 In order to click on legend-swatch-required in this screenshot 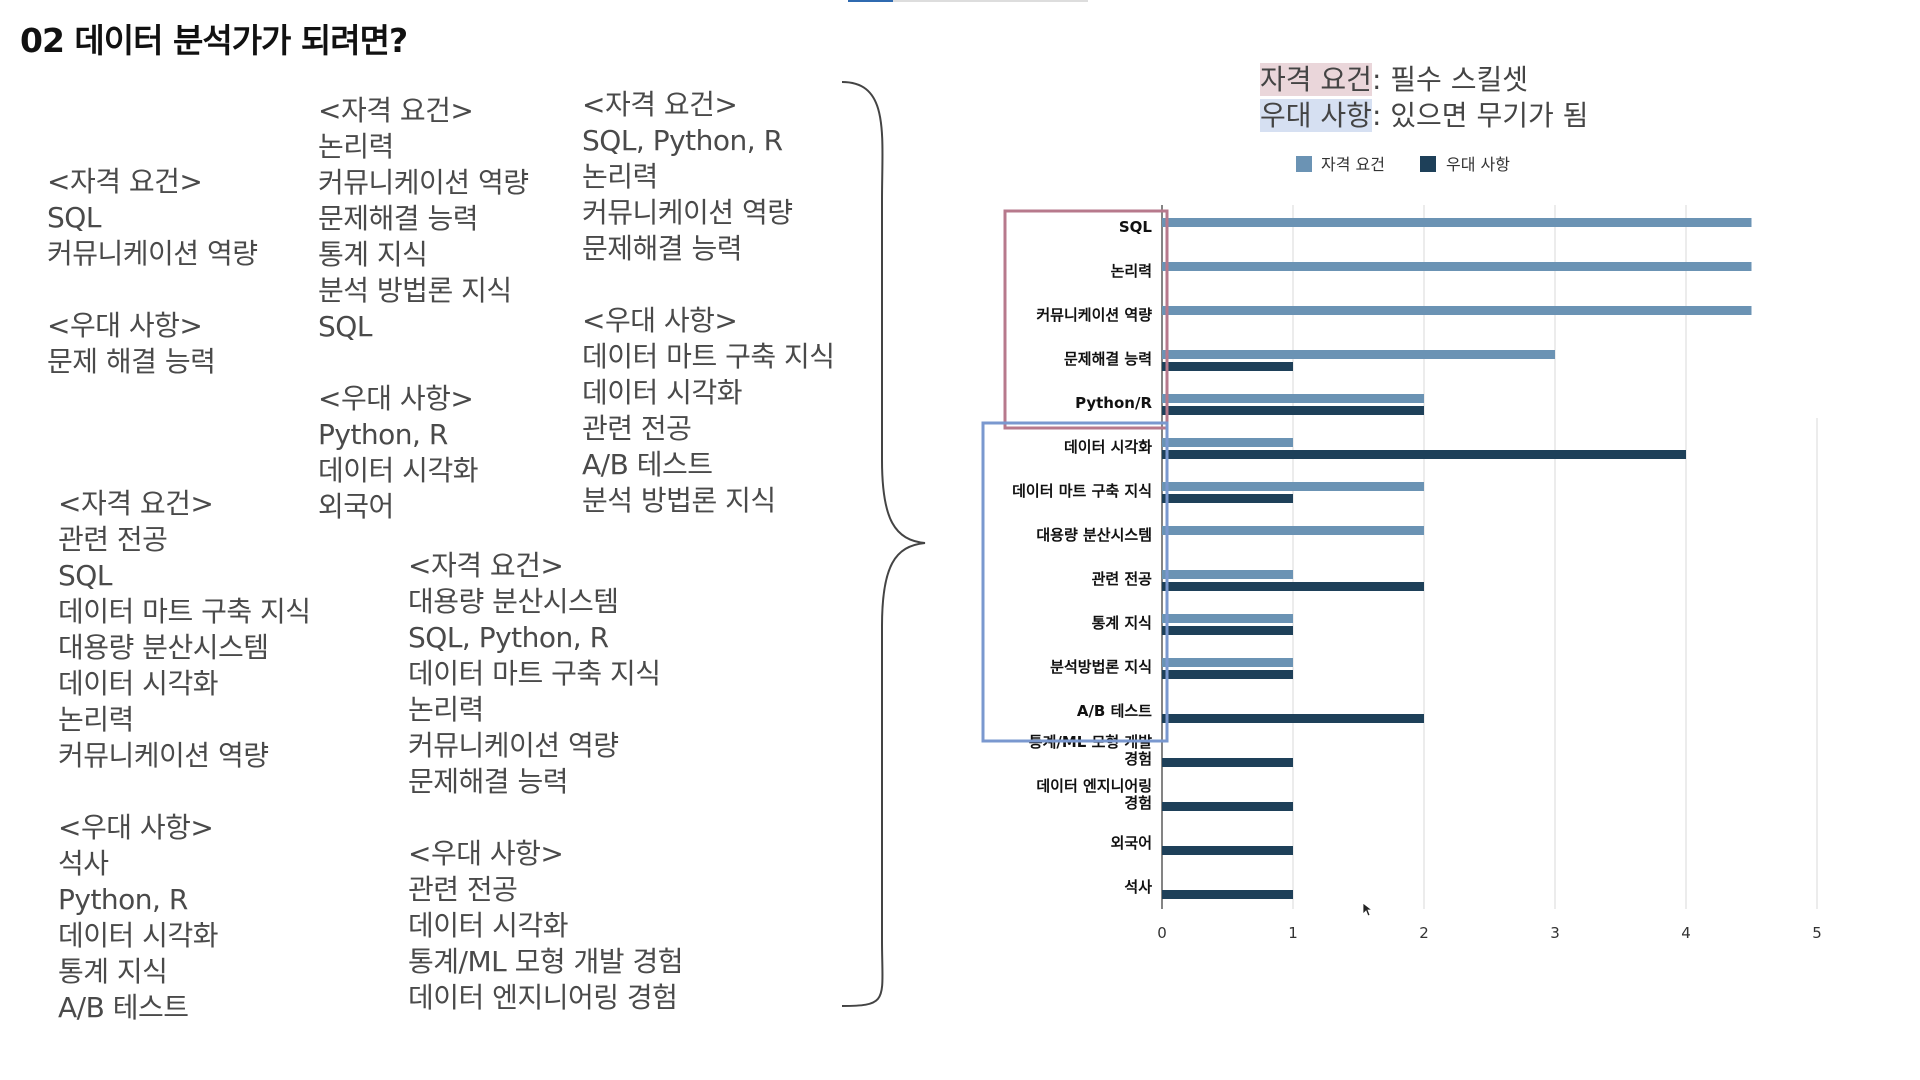, I will do `click(1304, 164)`.